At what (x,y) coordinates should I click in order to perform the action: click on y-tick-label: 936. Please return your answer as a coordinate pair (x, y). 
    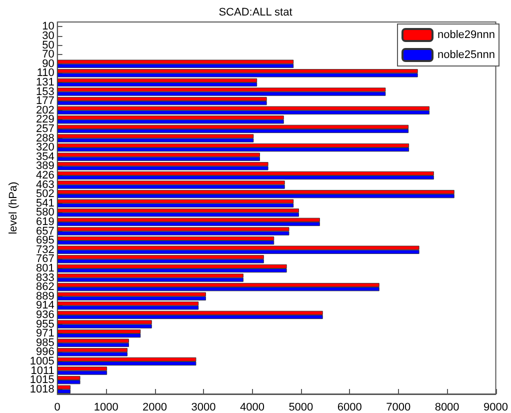
    Looking at the image, I should click on (45, 314).